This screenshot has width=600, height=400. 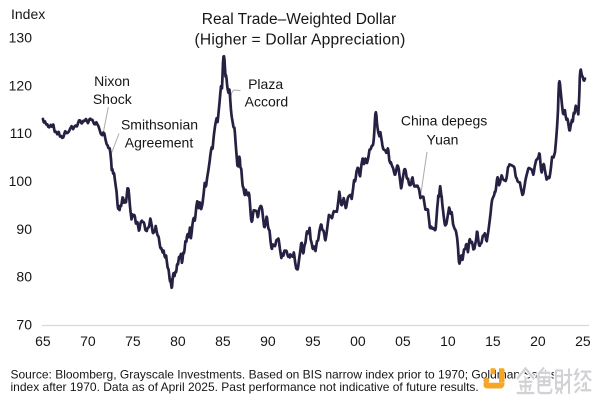 I want to click on svg-text: Smithsonian, so click(x=159, y=125).